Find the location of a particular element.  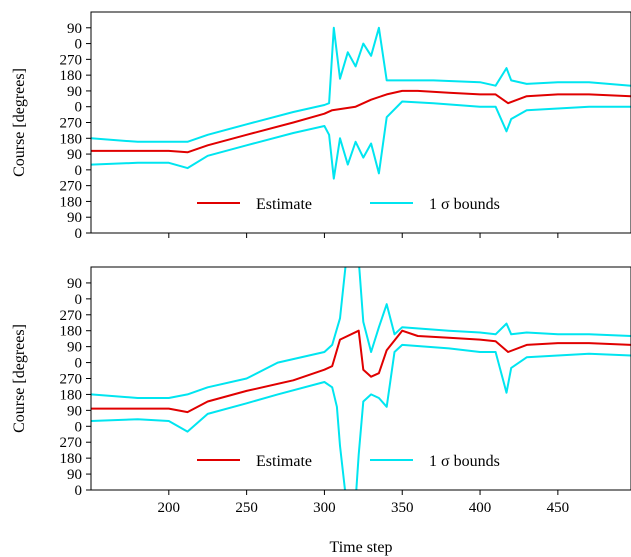

bottom-x-axis-label: Time step is located at coordinates (361, 547).